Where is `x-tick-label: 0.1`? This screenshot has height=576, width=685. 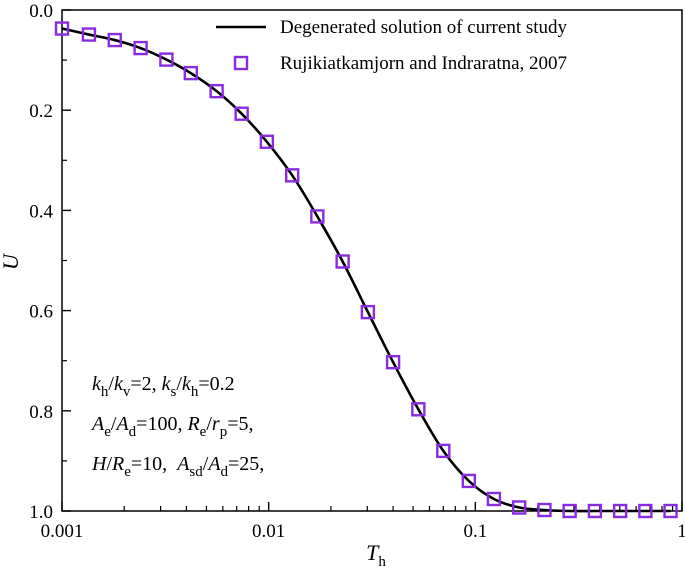 x-tick-label: 0.1 is located at coordinates (475, 531).